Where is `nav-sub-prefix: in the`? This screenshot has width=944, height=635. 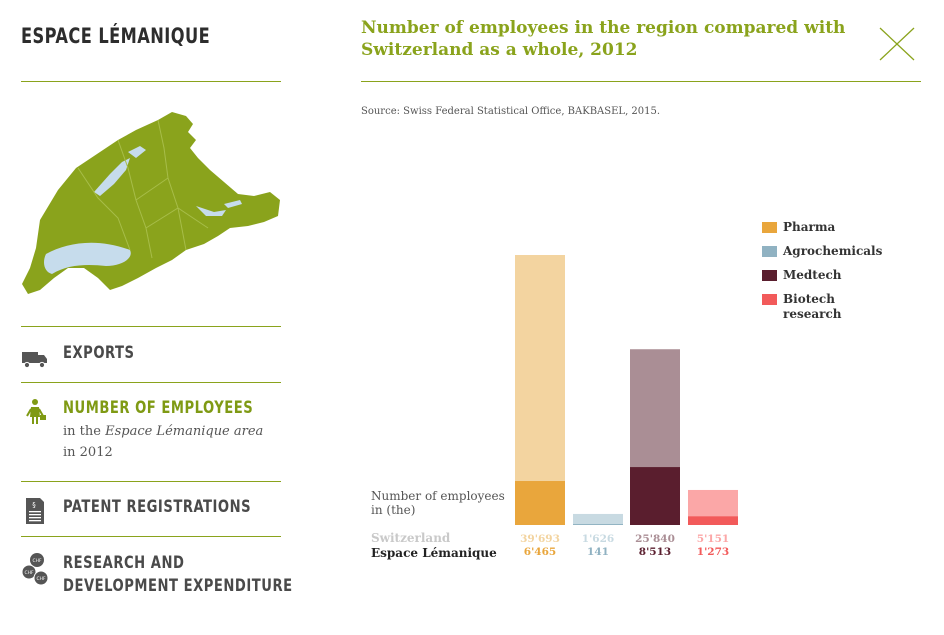 nav-sub-prefix: in the is located at coordinates (84, 431).